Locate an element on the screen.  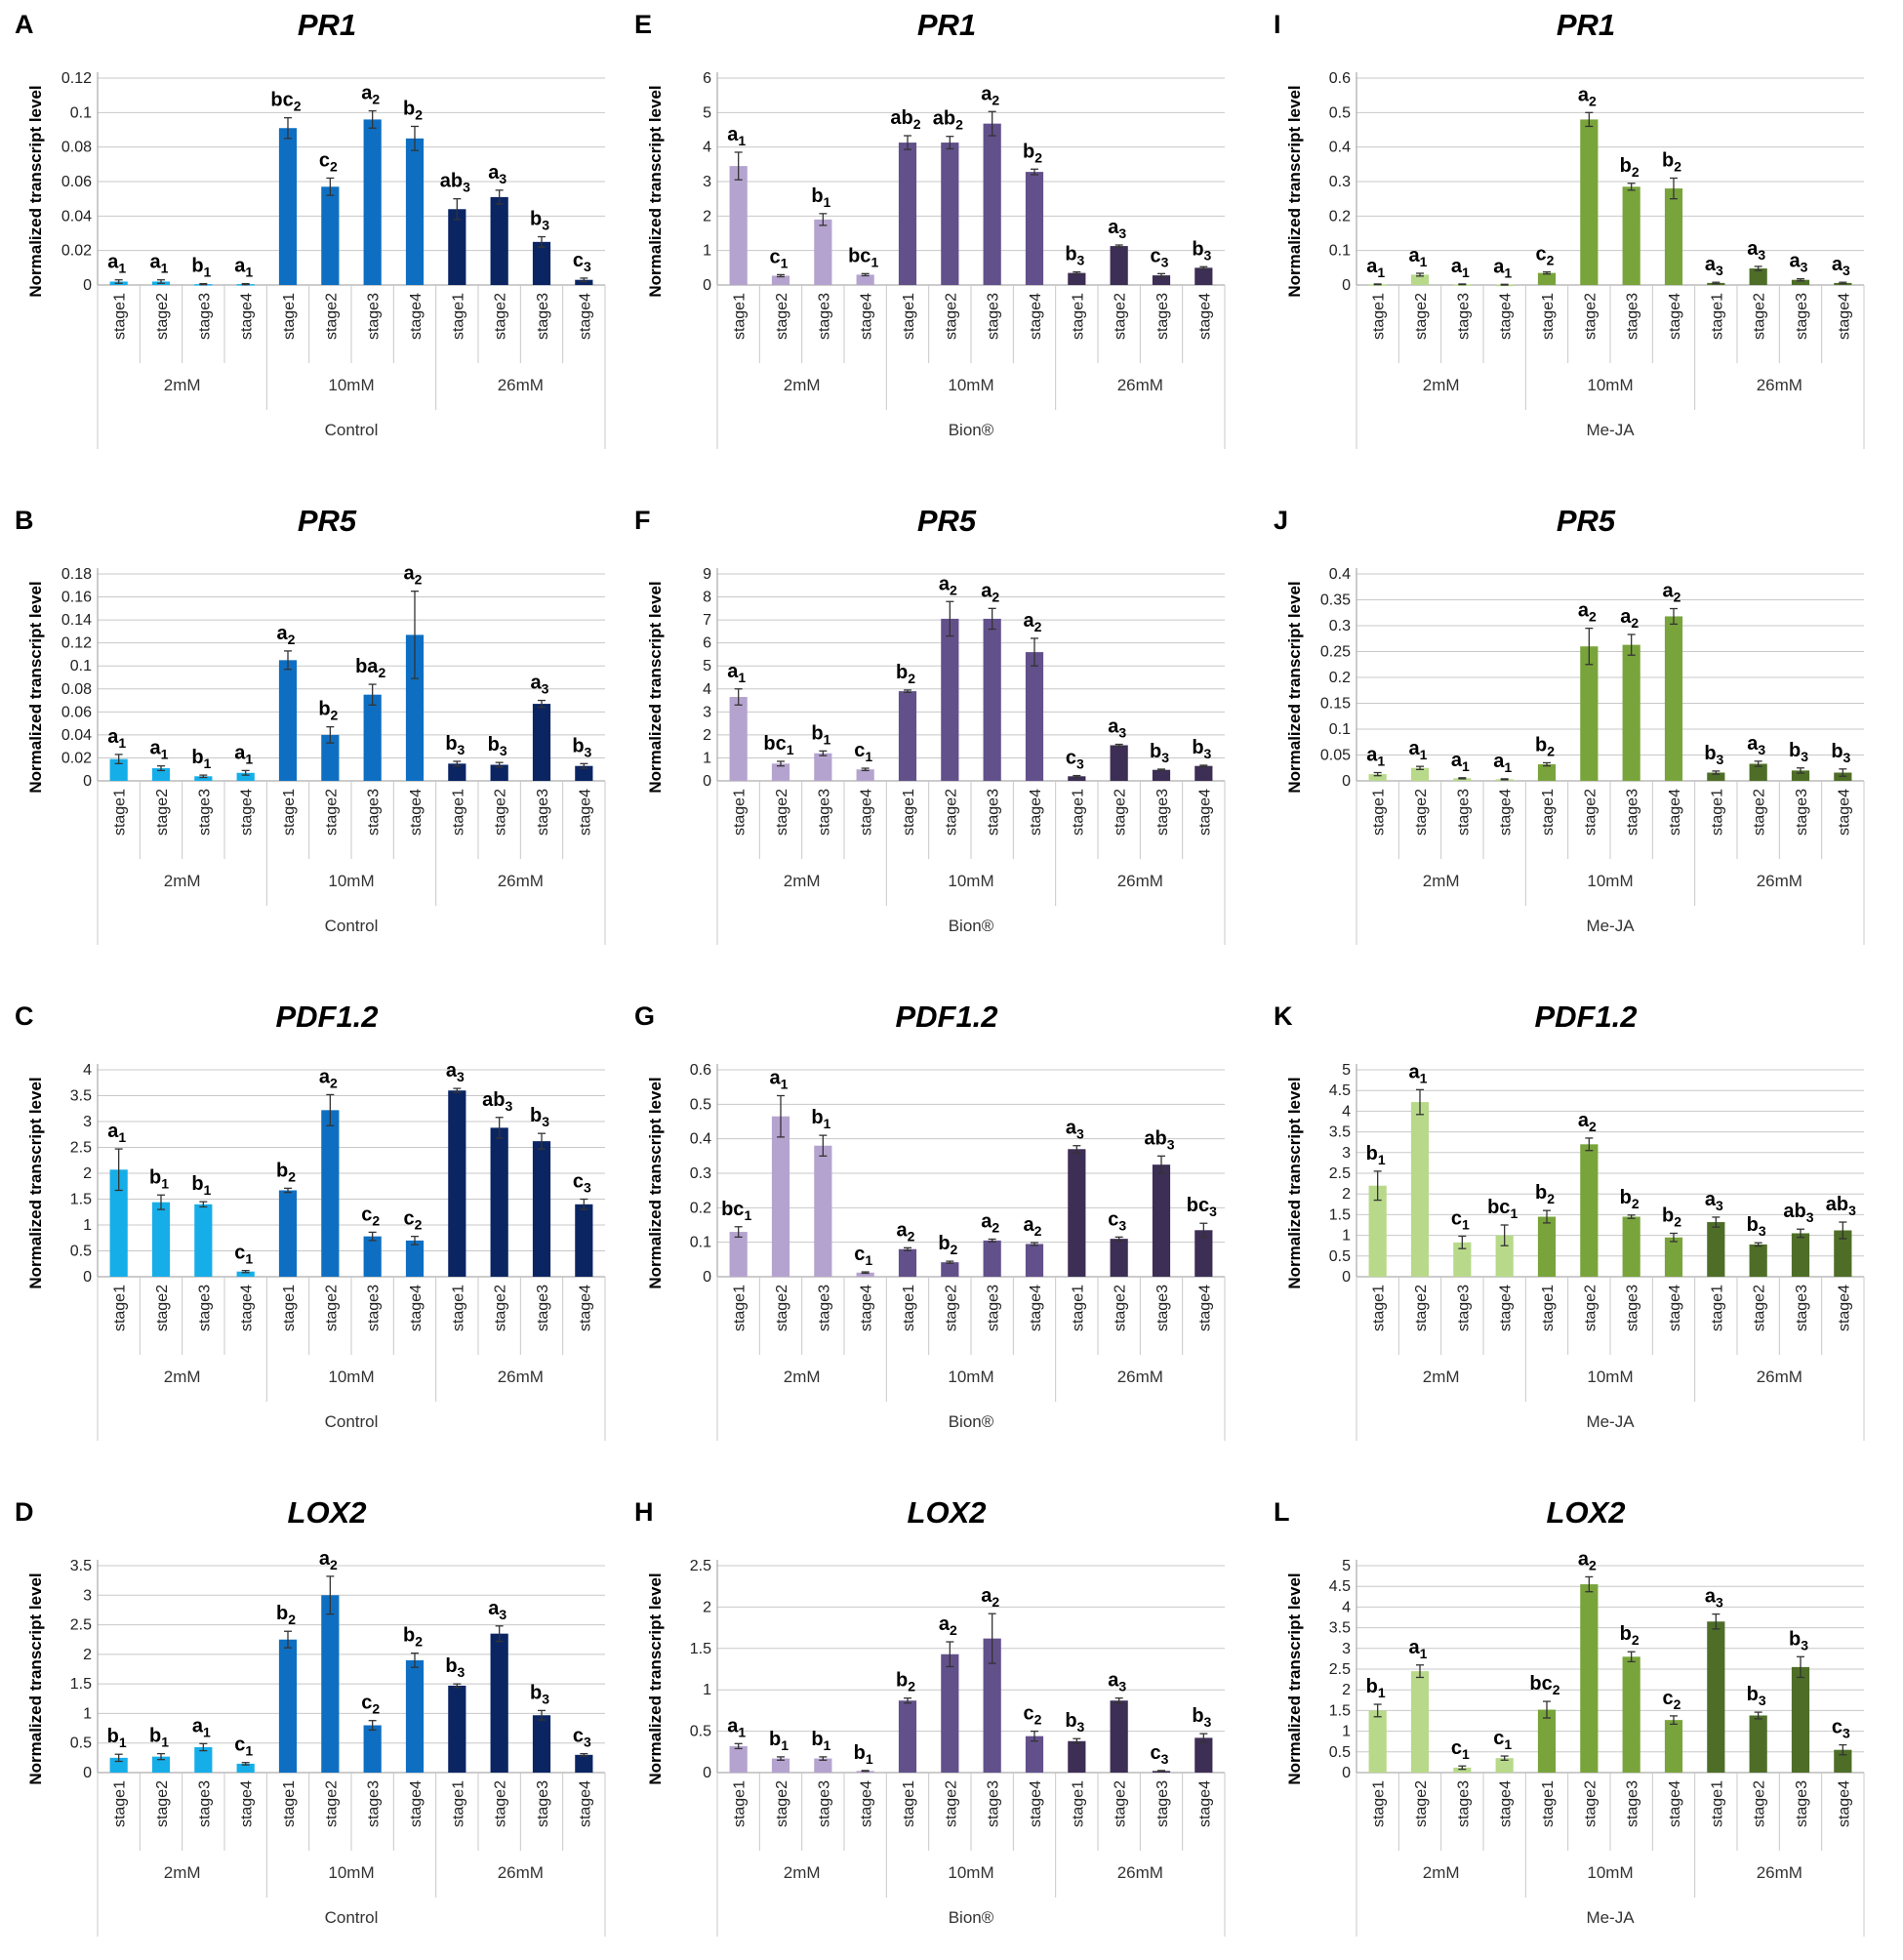
treatment-label: Bion® is located at coordinates (972, 430).